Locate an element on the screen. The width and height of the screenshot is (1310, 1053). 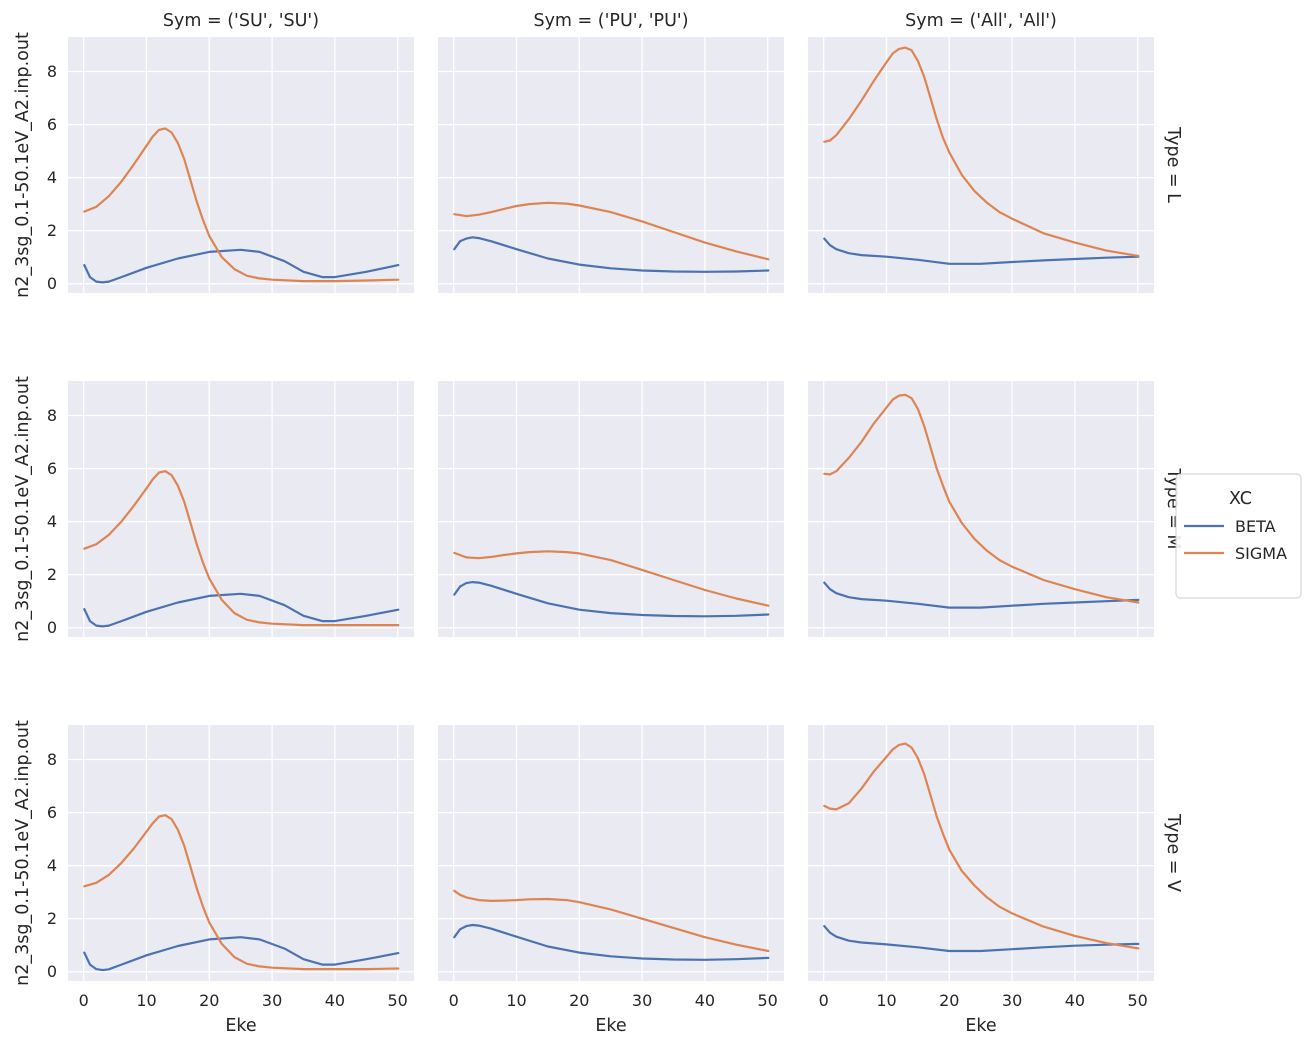
facet-row-title: Type = V is located at coordinates (1173, 852).